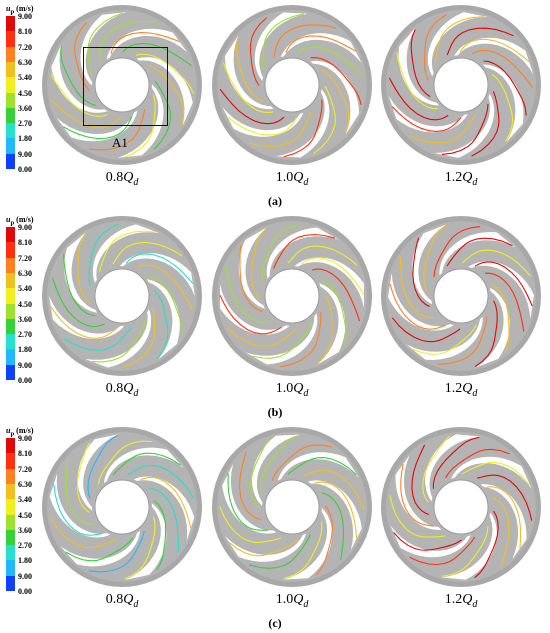 This screenshot has width=550, height=633. What do you see at coordinates (122, 601) in the screenshot?
I see `condition-label: 0.8Qd` at bounding box center [122, 601].